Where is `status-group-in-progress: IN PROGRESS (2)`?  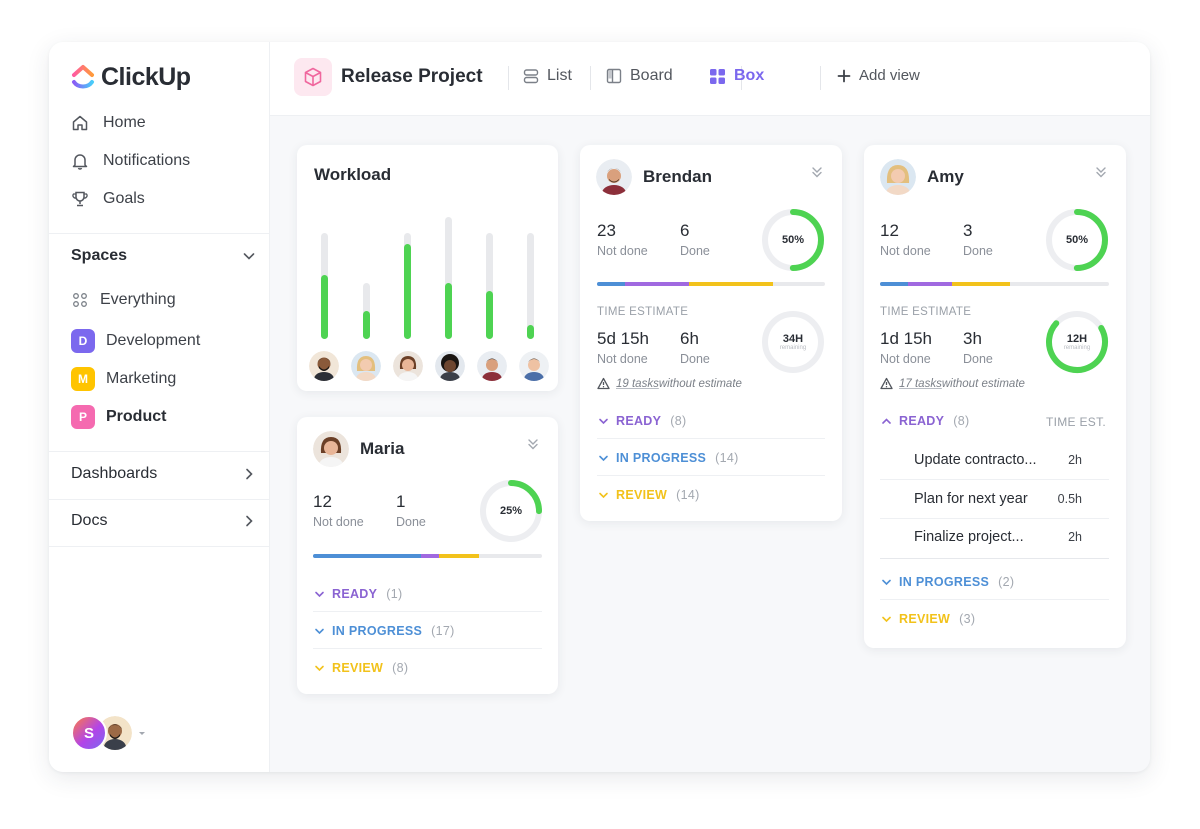 status-group-in-progress: IN PROGRESS (2) is located at coordinates (947, 582).